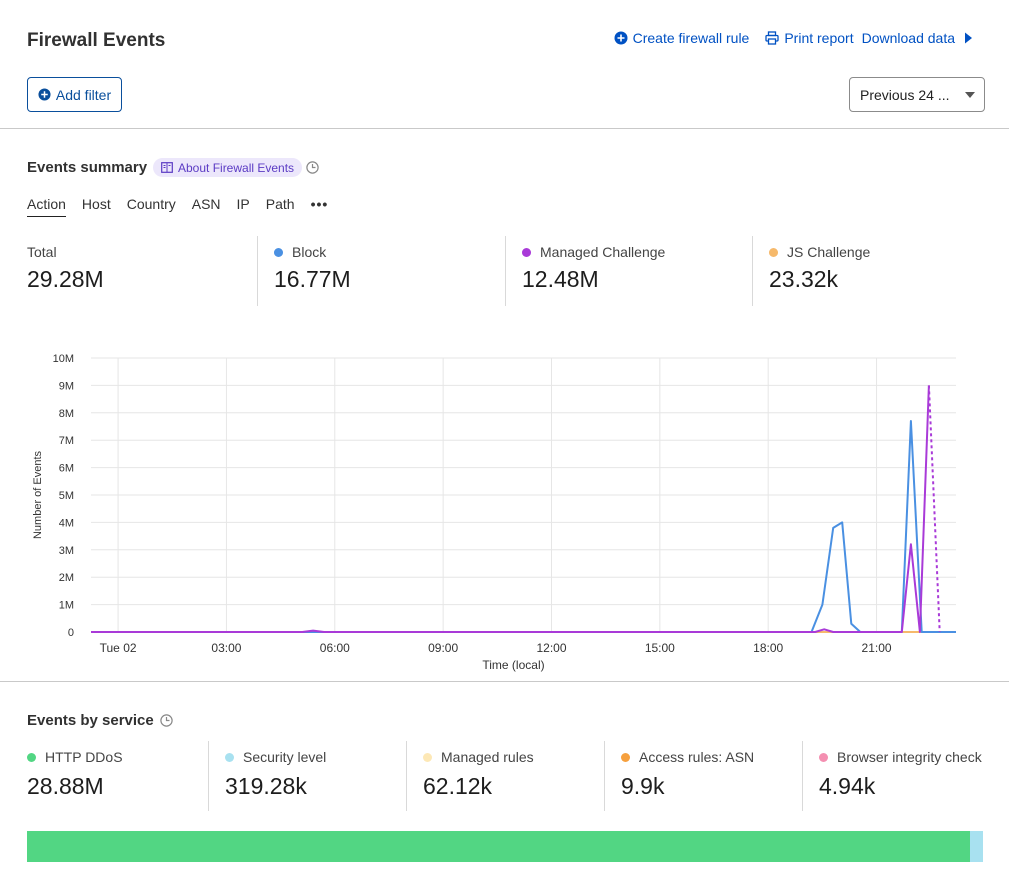 This screenshot has width=1009, height=884. Describe the element at coordinates (243, 204) in the screenshot. I see `tab-ip: IP` at that location.